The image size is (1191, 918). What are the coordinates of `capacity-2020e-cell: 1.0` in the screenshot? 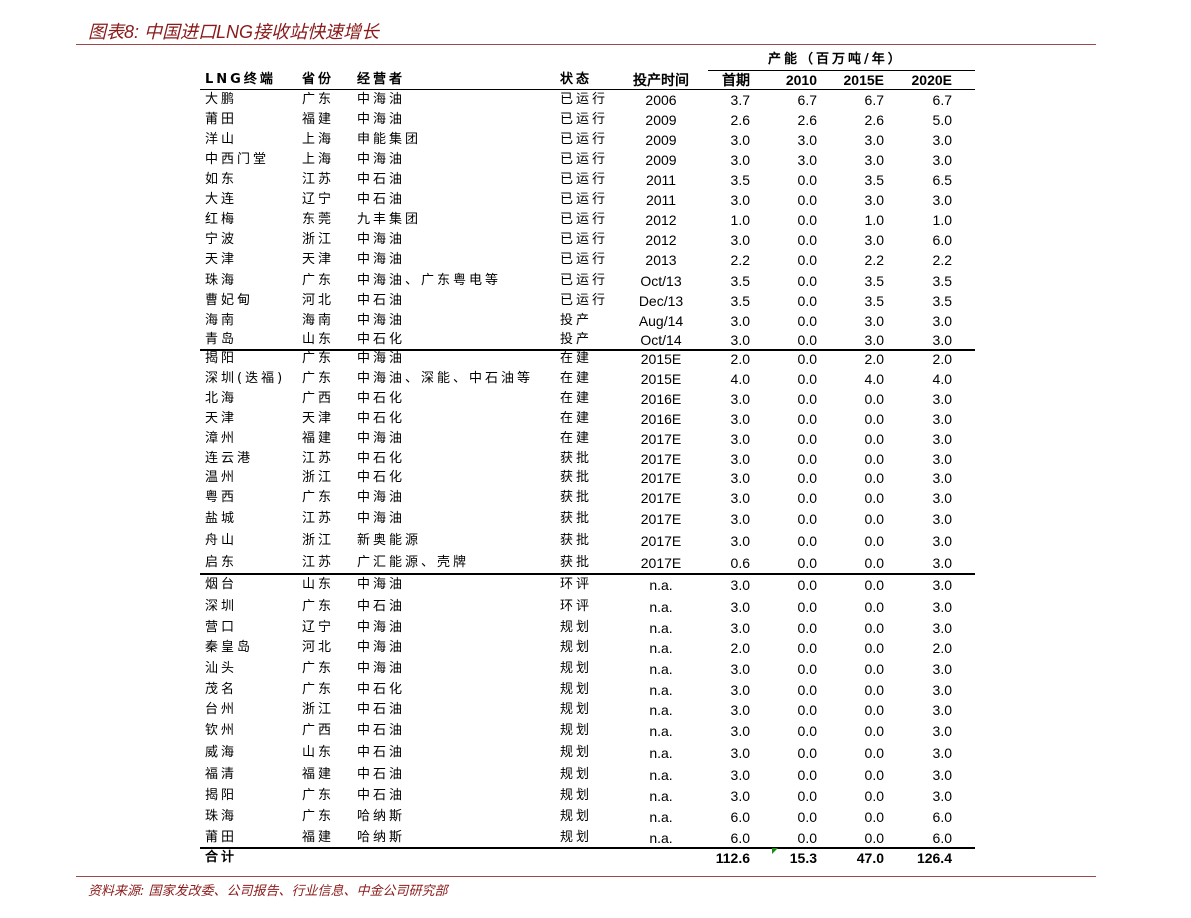 It's located at (942, 220).